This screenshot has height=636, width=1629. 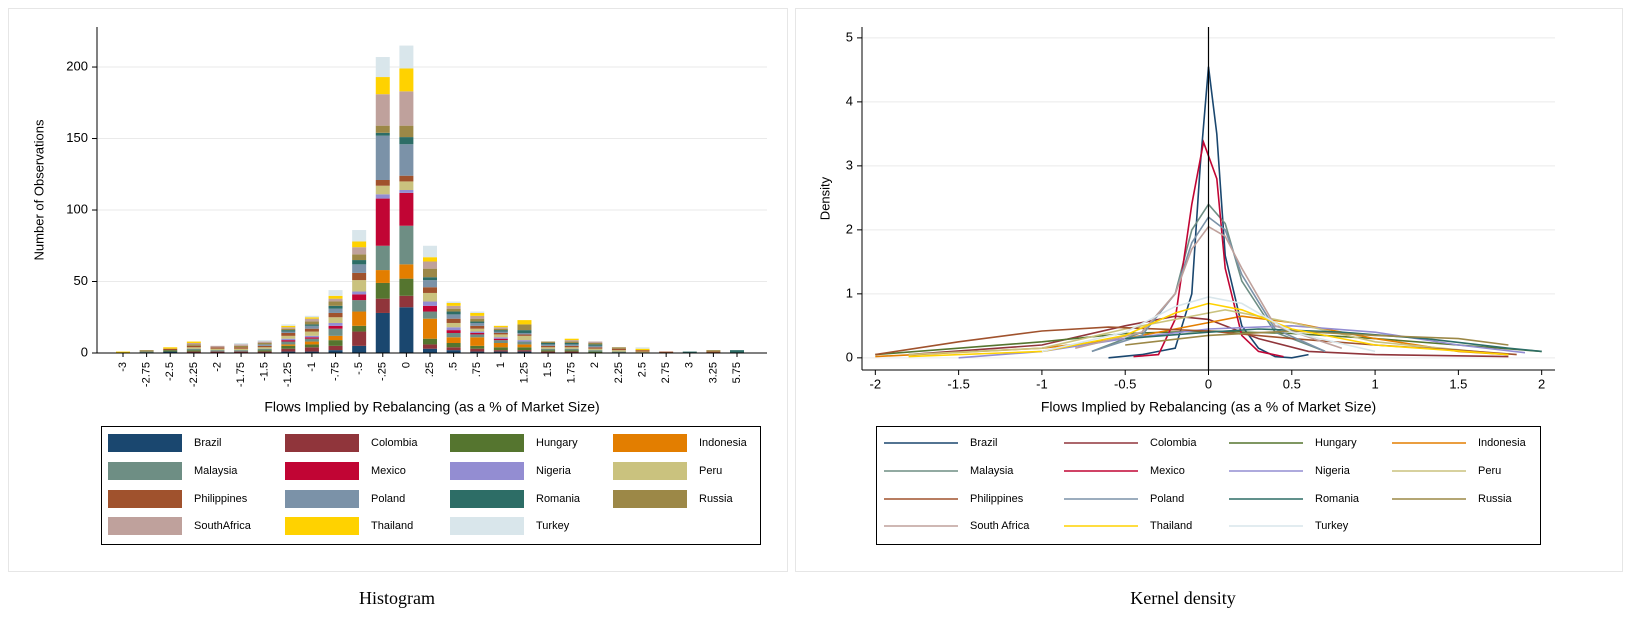 What do you see at coordinates (849, 292) in the screenshot?
I see `y-tick-label: 1` at bounding box center [849, 292].